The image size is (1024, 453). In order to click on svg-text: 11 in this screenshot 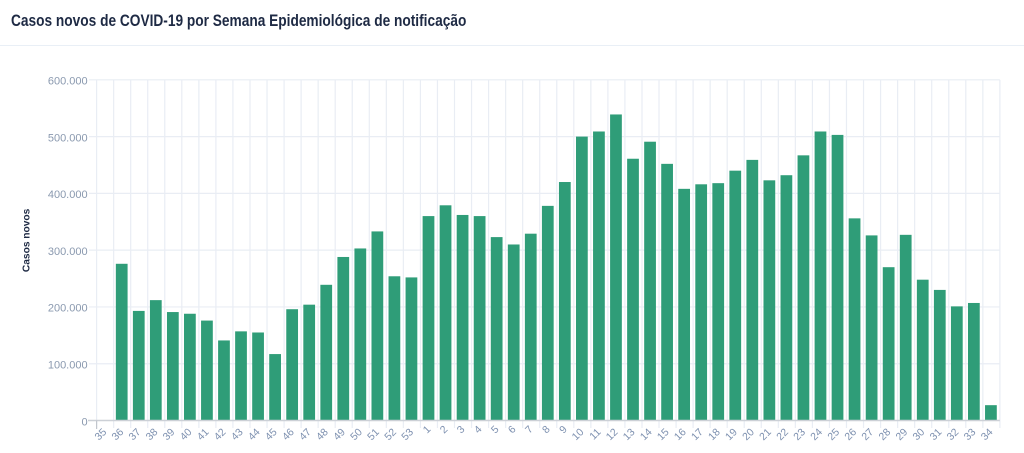, I will do `click(595, 434)`.